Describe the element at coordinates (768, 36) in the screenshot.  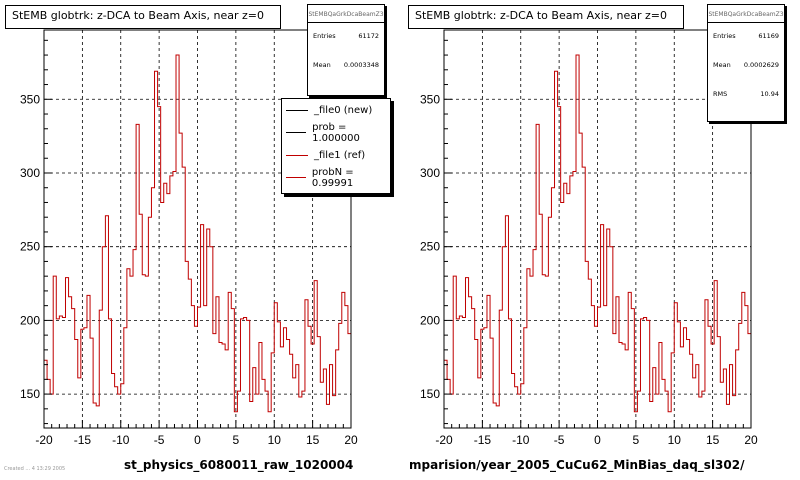
I see `right-stats-entries-value: 61169` at that location.